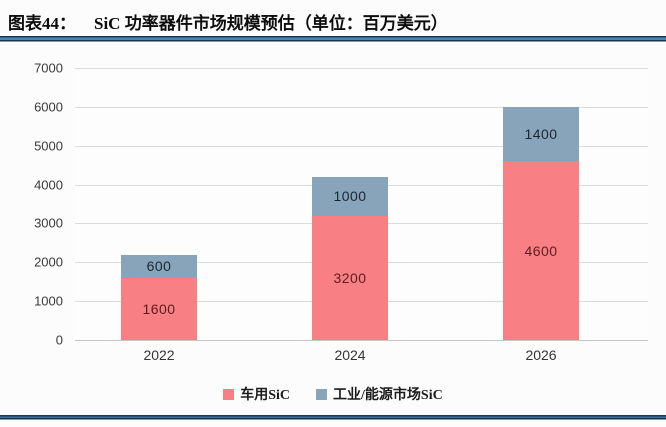 Image resolution: width=666 pixels, height=427 pixels. What do you see at coordinates (48, 146) in the screenshot?
I see `y-tick-label: 5000` at bounding box center [48, 146].